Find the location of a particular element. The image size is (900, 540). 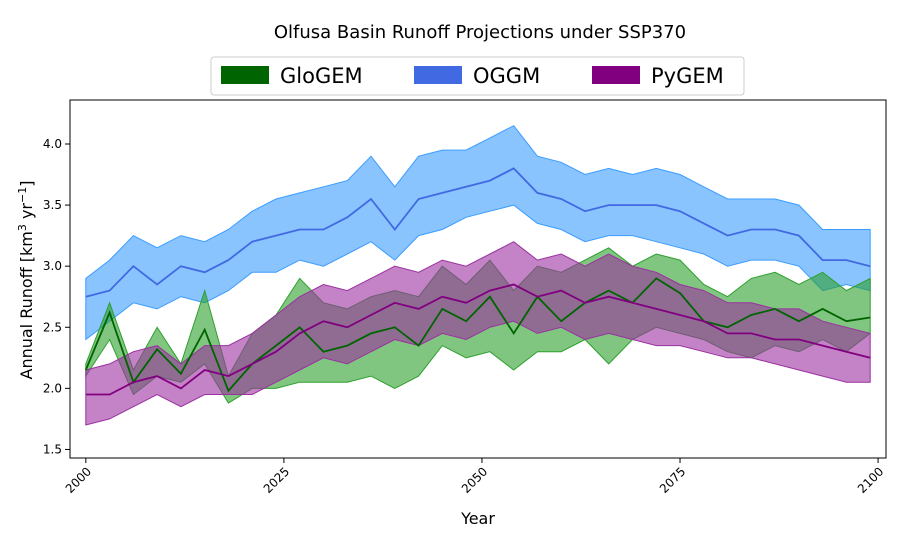

y-axis-label: Annual Runoff [km3 yr−1] is located at coordinates (26, 280).